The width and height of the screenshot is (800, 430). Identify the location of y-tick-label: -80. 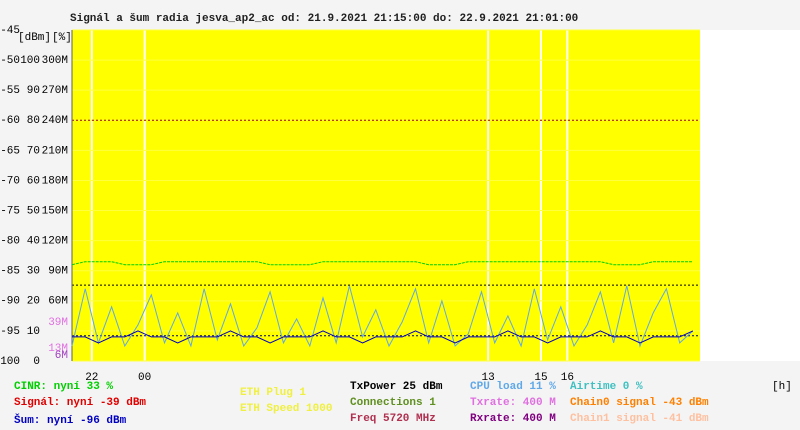
(10, 242).